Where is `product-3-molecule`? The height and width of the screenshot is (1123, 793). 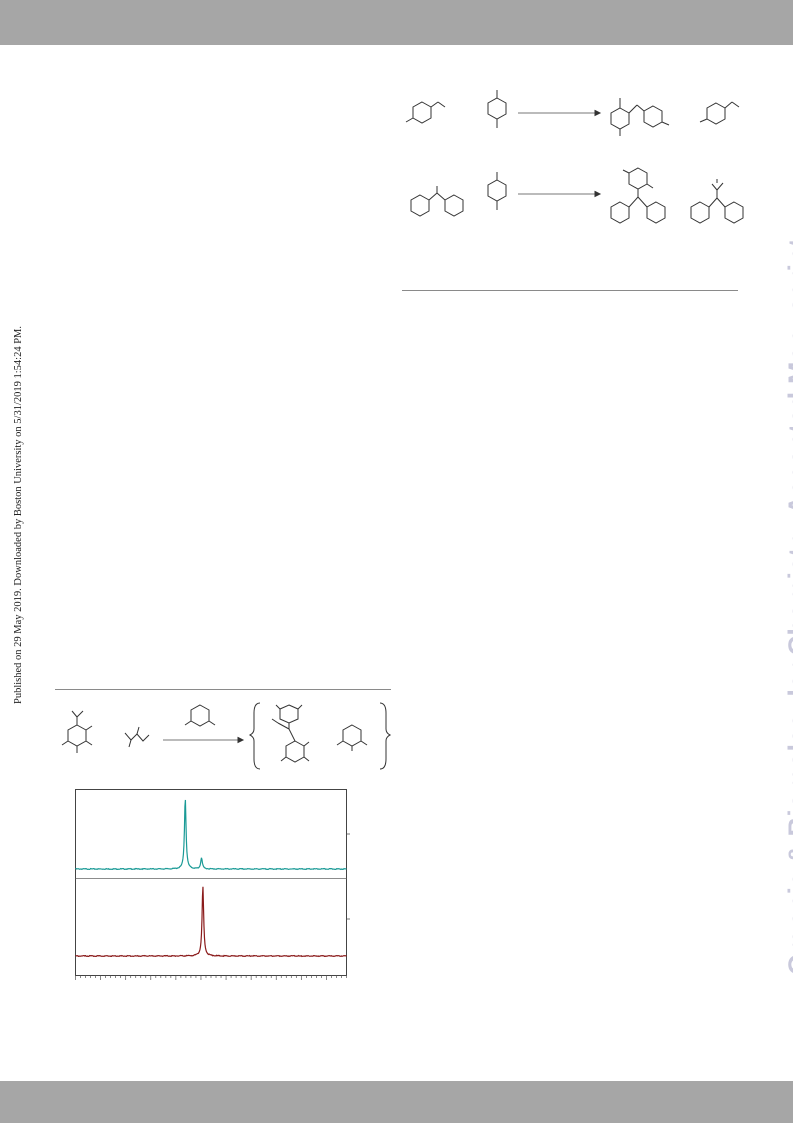 product-3-molecule is located at coordinates (638, 195).